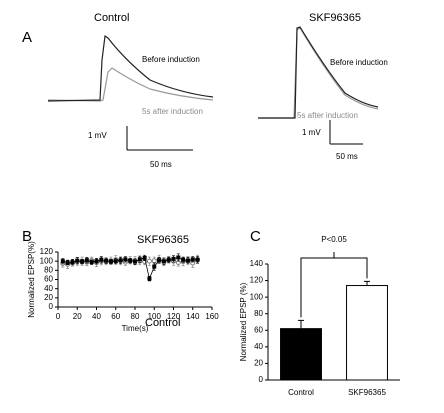 The height and width of the screenshot is (413, 444). I want to click on x-tick-label: 140, so click(193, 316).